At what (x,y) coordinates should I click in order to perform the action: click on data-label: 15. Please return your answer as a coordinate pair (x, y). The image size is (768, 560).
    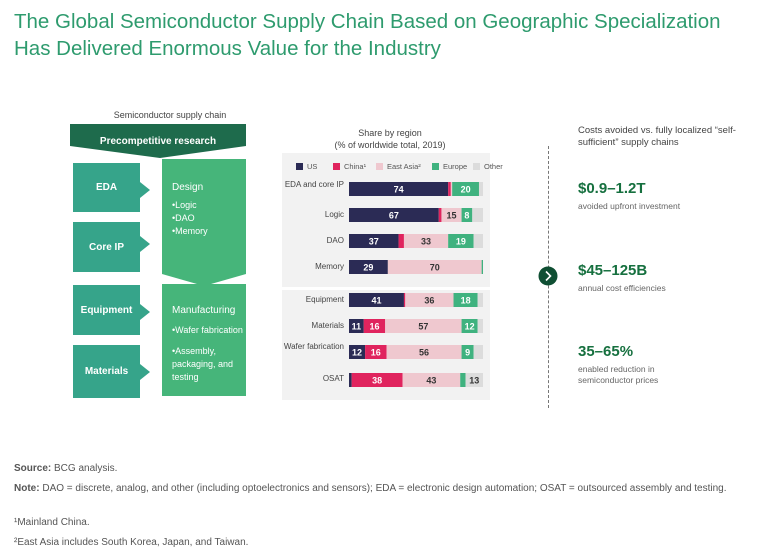
    Looking at the image, I should click on (452, 216).